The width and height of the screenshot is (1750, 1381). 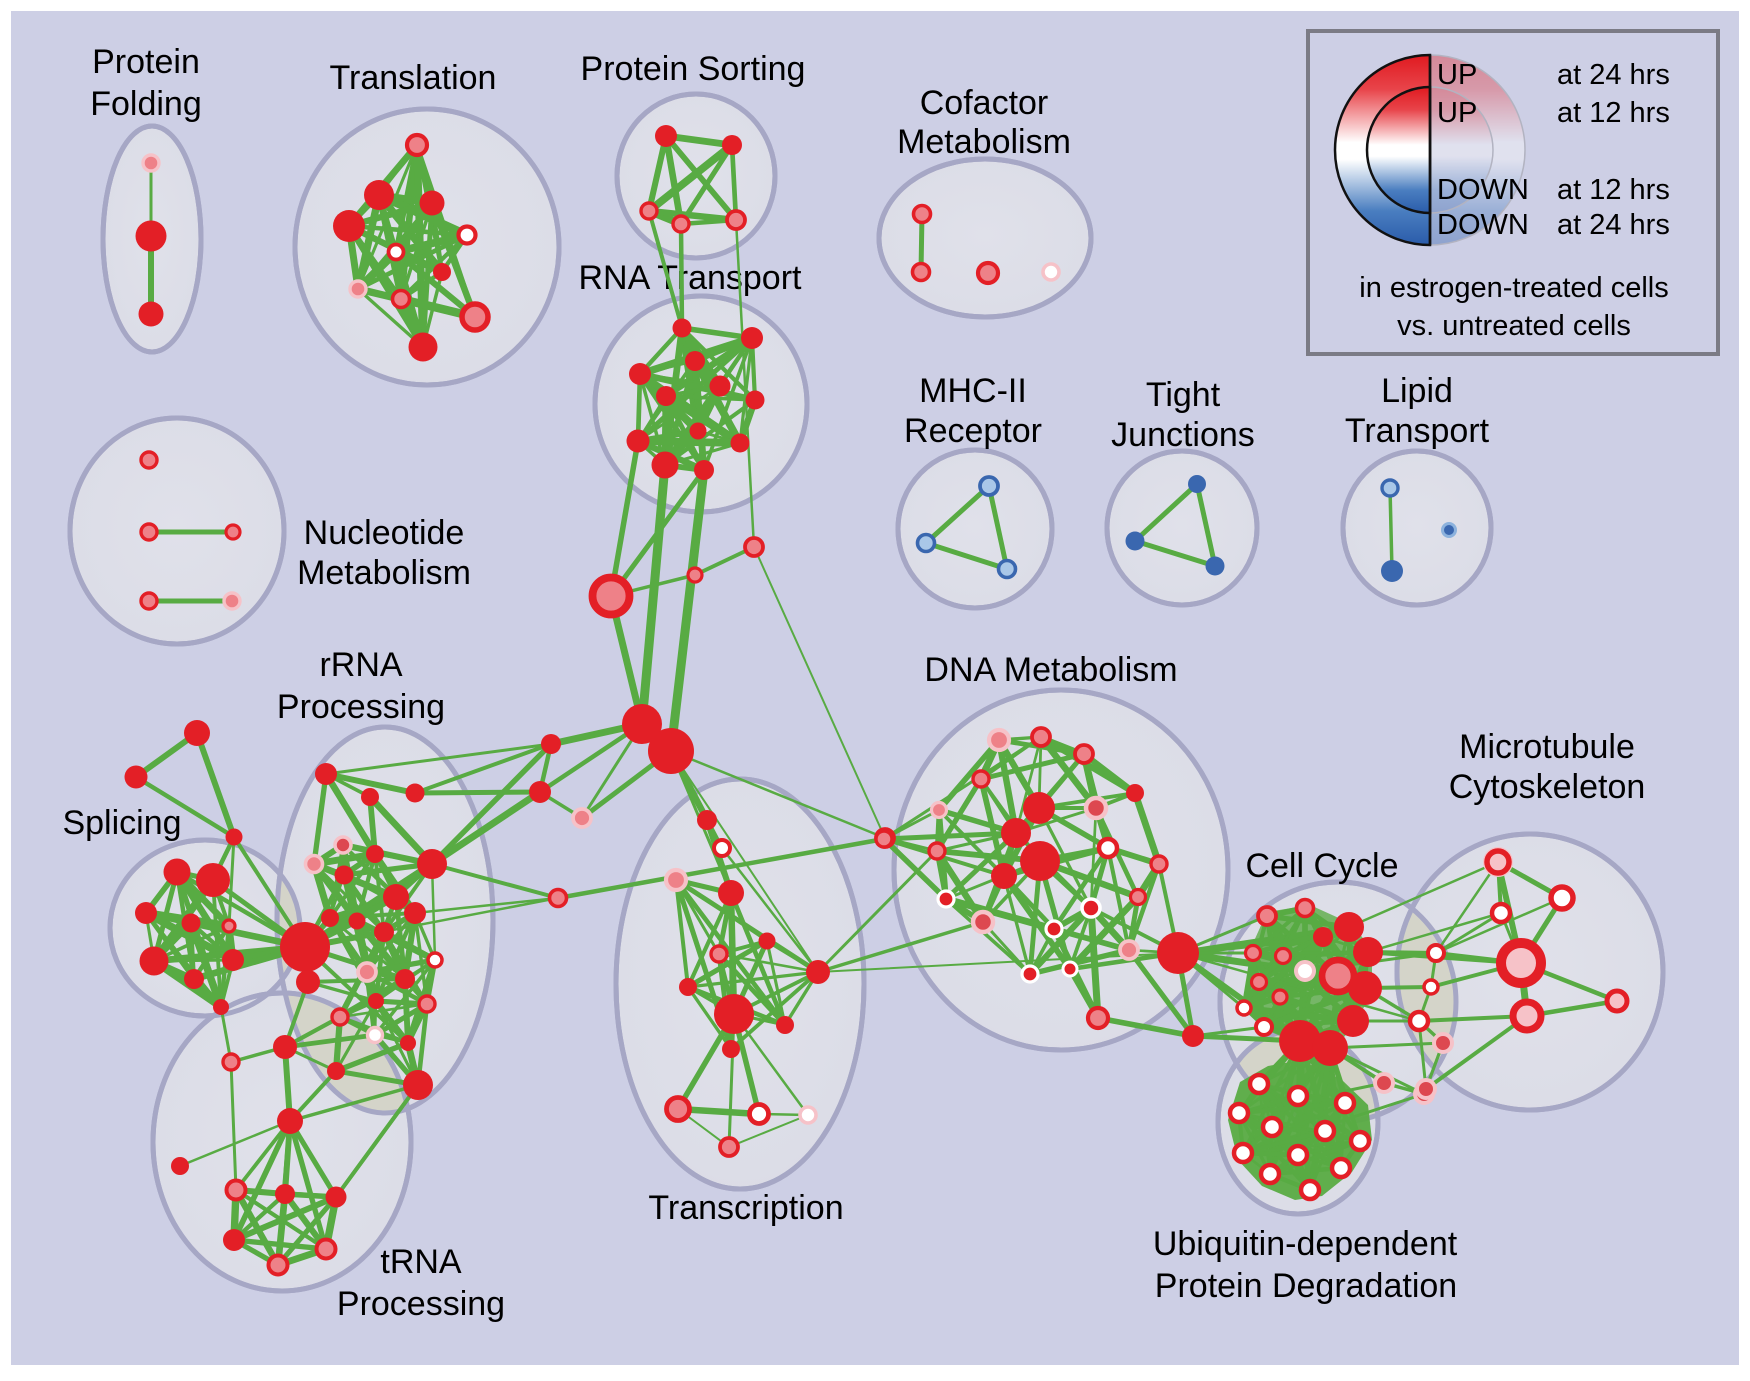 I want to click on svg-text: Transcription, so click(x=745, y=1208).